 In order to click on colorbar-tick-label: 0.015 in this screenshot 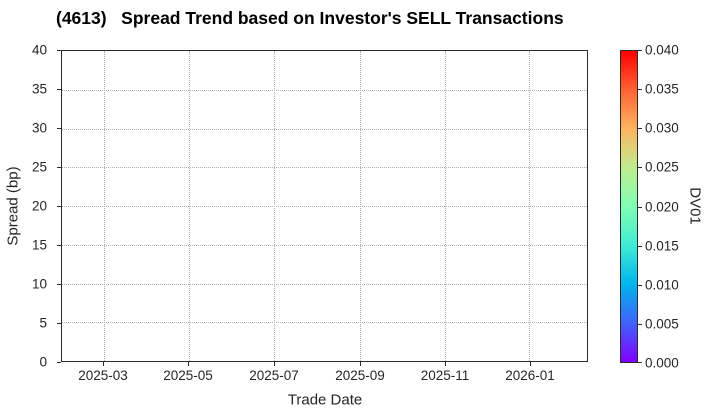, I will do `click(662, 245)`.